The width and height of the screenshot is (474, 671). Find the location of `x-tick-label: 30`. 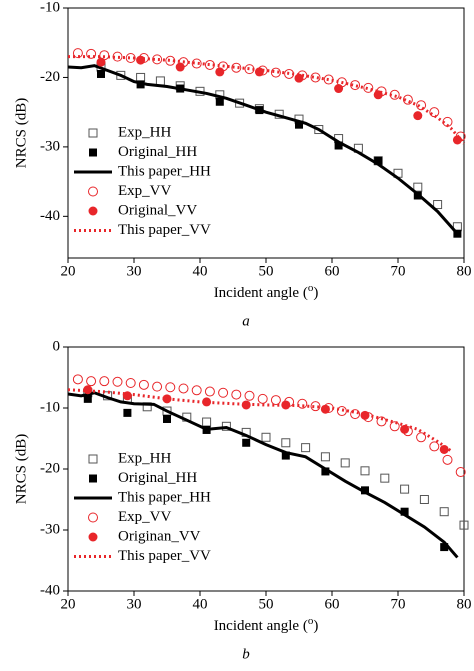

x-tick-label: 30 is located at coordinates (134, 604).